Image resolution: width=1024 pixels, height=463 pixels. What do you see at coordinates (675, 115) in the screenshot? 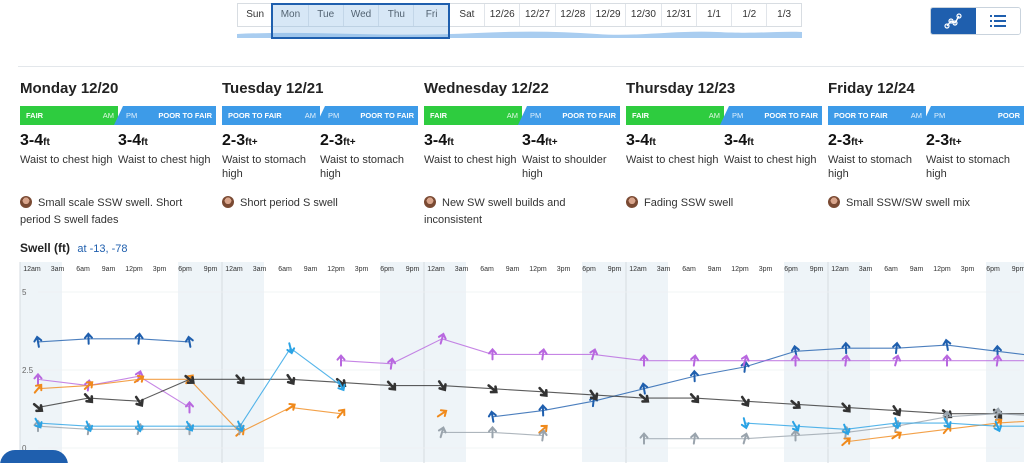
I see `am-rating: FAIR AM` at bounding box center [675, 115].